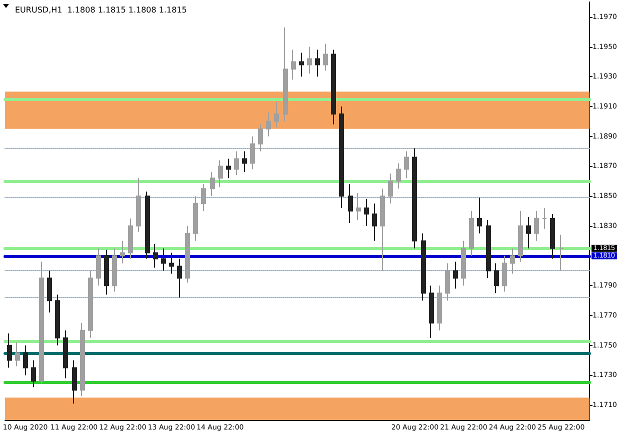 The height and width of the screenshot is (434, 620). I want to click on chart-title: EURUSD,H1 1.1808 1.1815 1.1808 1.1815, so click(101, 10).